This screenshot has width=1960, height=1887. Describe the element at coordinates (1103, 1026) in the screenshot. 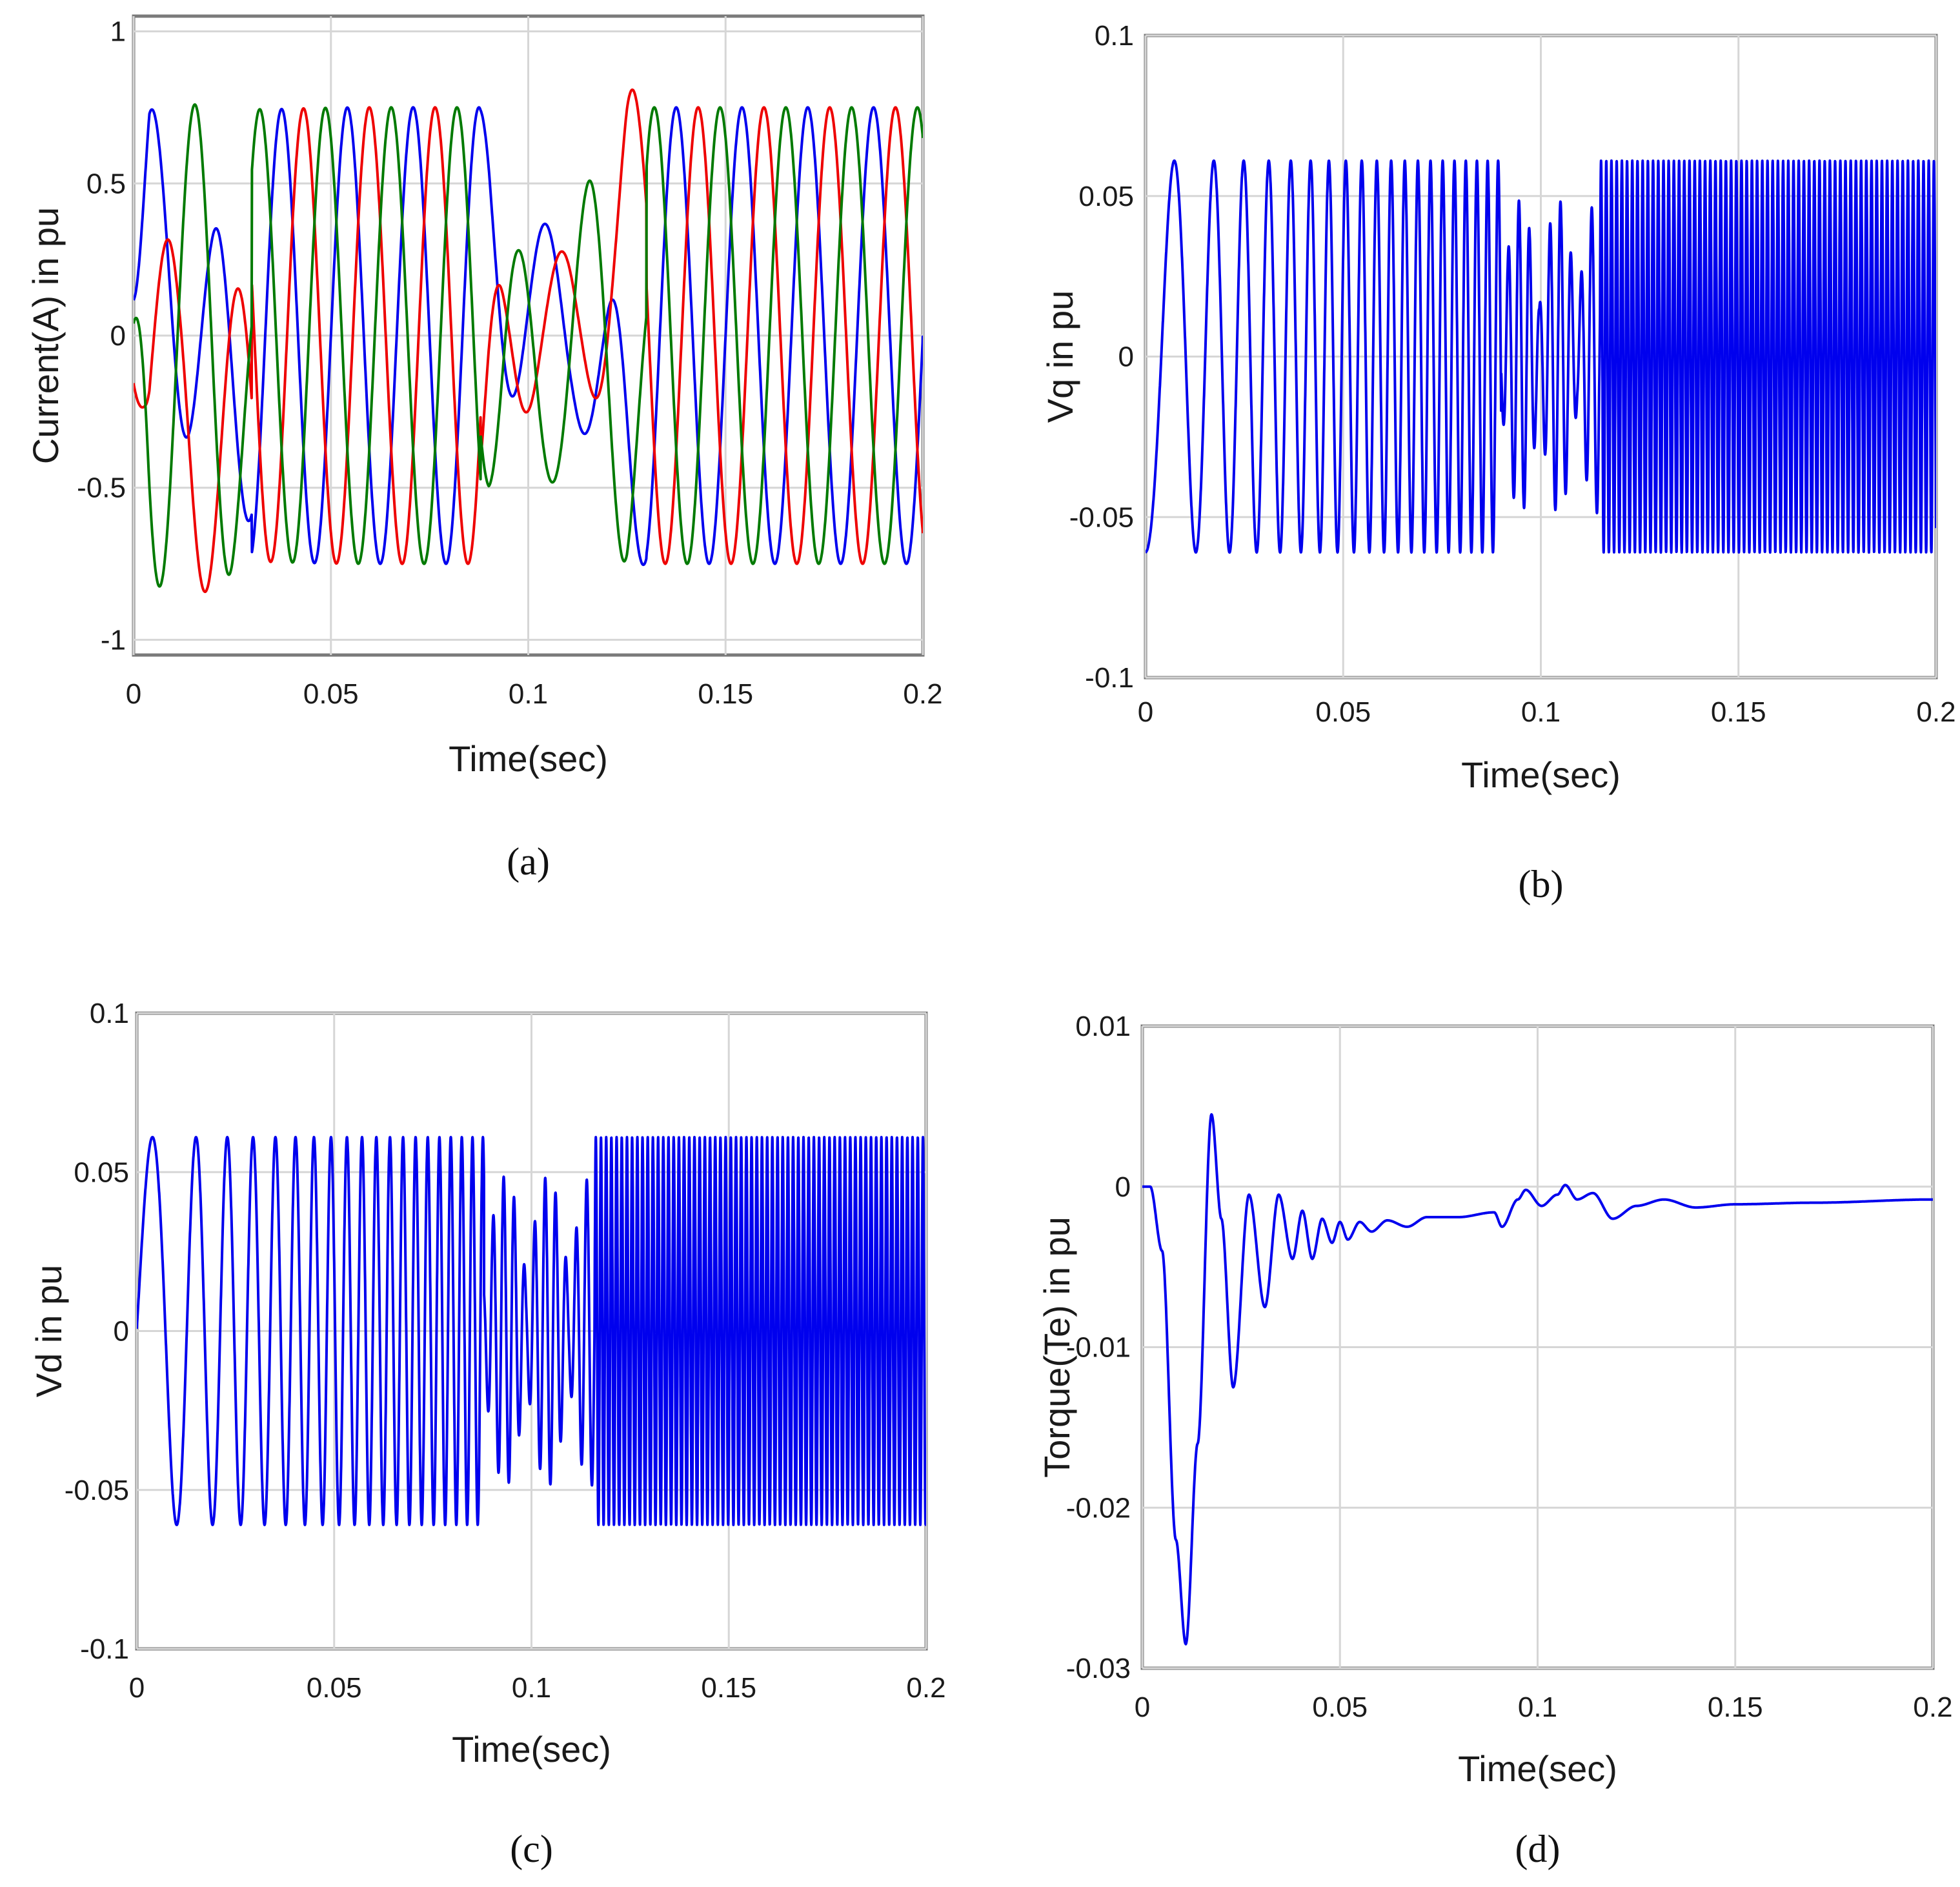

I see `y-tick-label: 0.01` at that location.